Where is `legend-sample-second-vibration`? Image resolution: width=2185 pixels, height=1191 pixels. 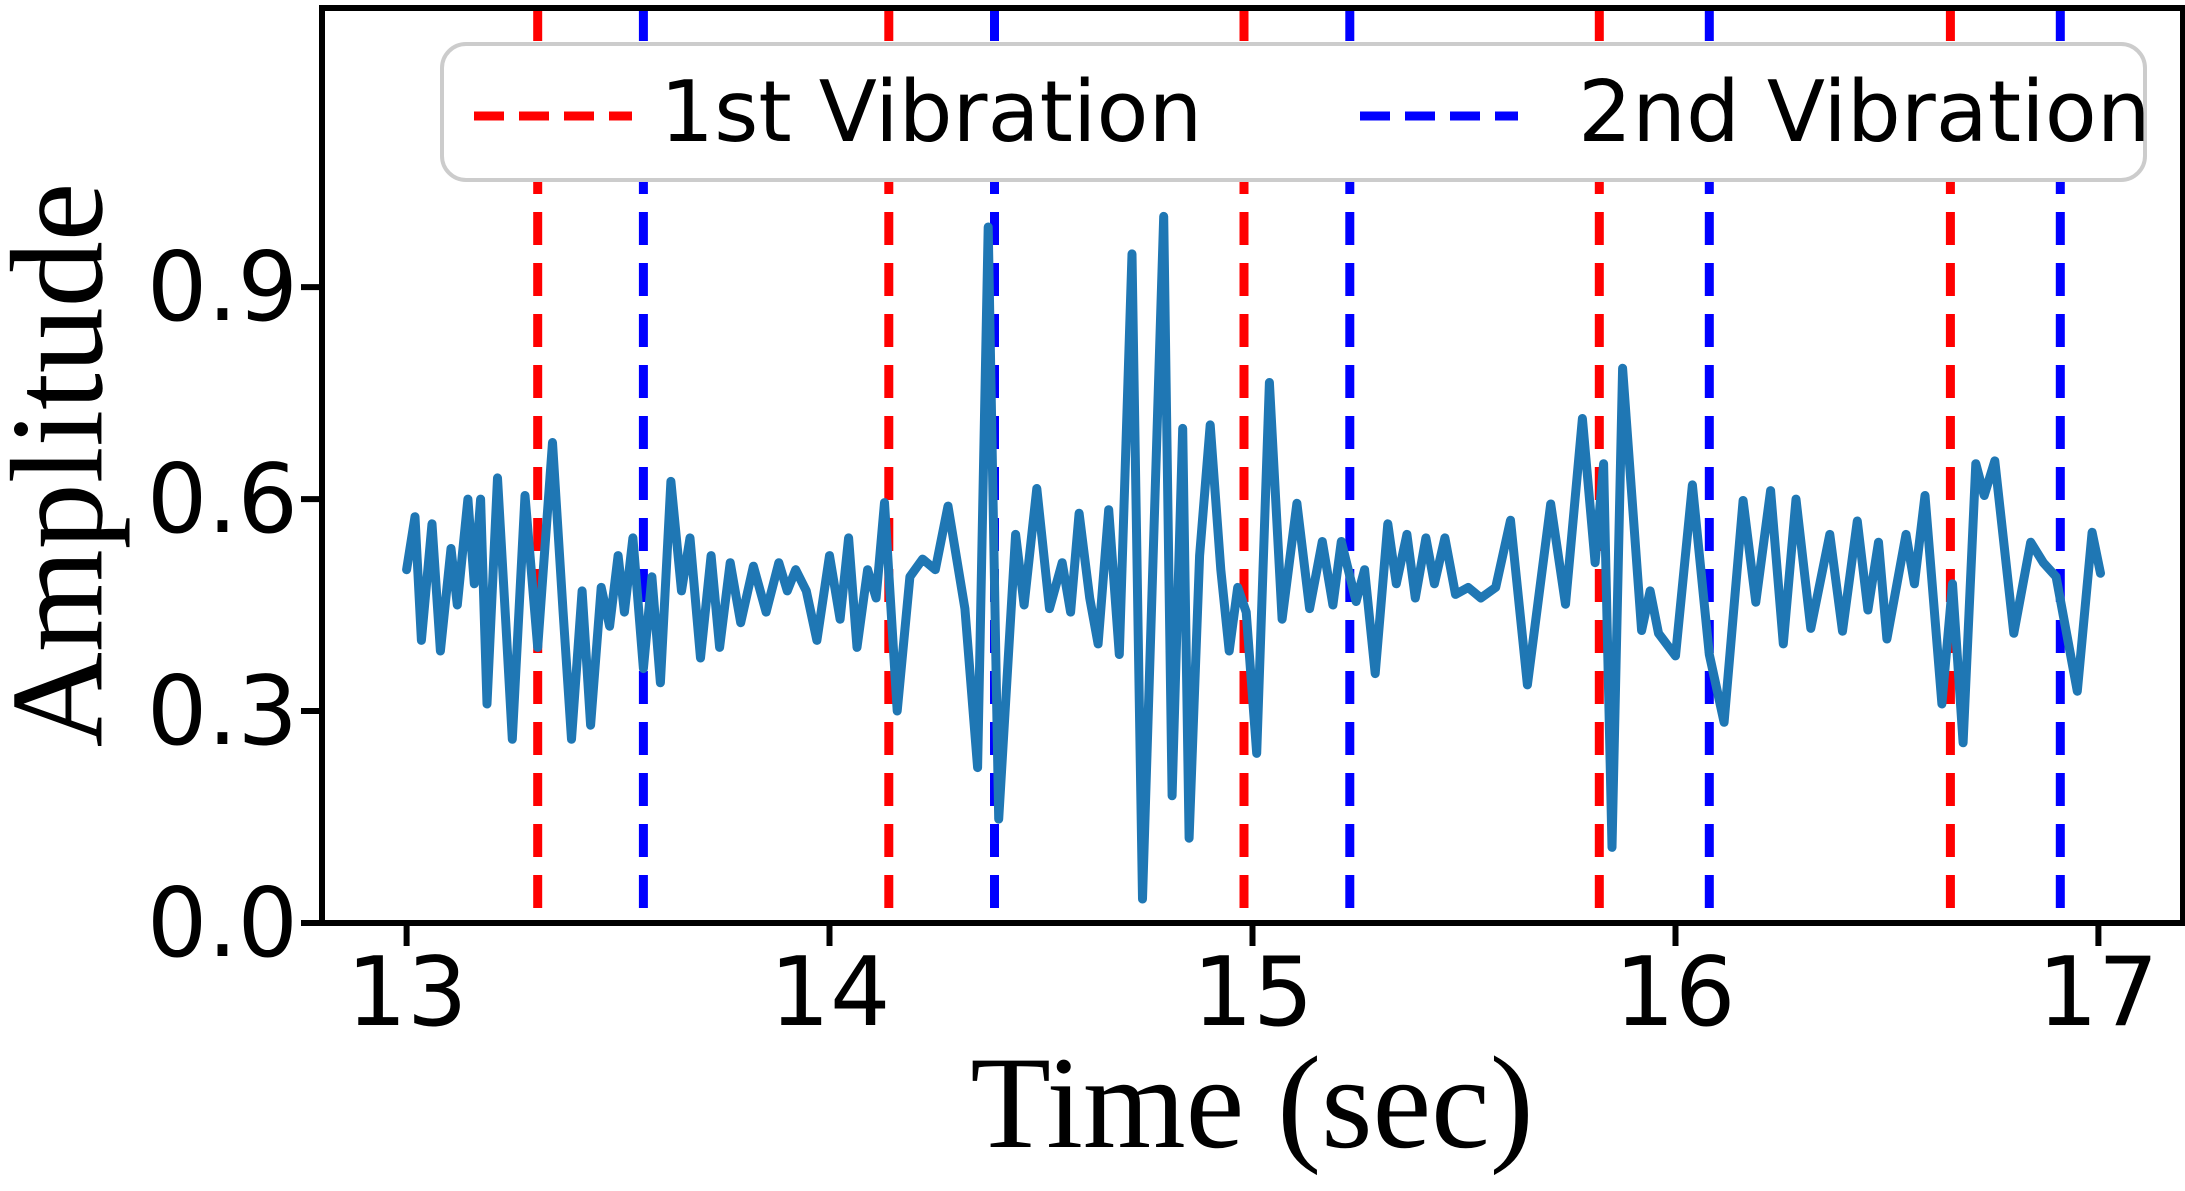 legend-sample-second-vibration is located at coordinates (1439, 116).